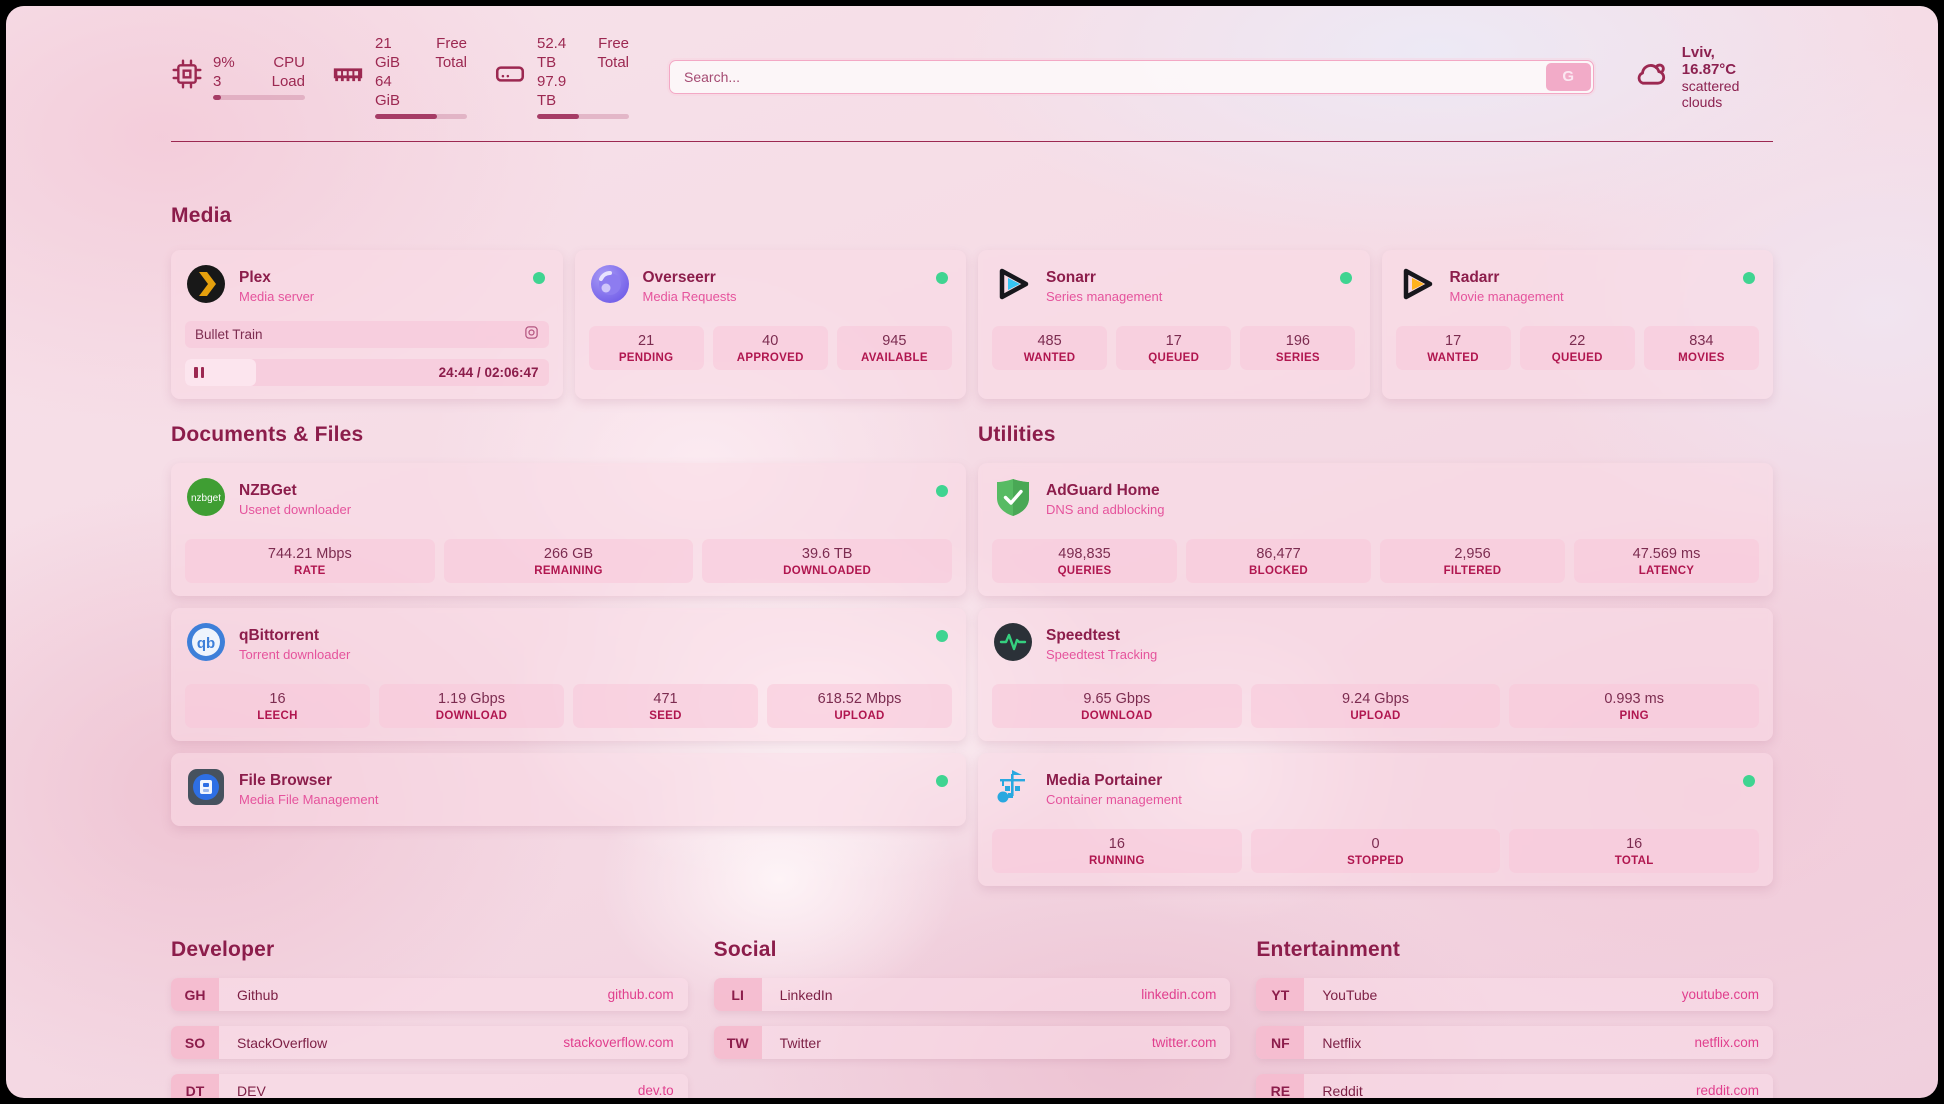  Describe the element at coordinates (223, 949) in the screenshot. I see `developer-section-title: Developer` at that location.